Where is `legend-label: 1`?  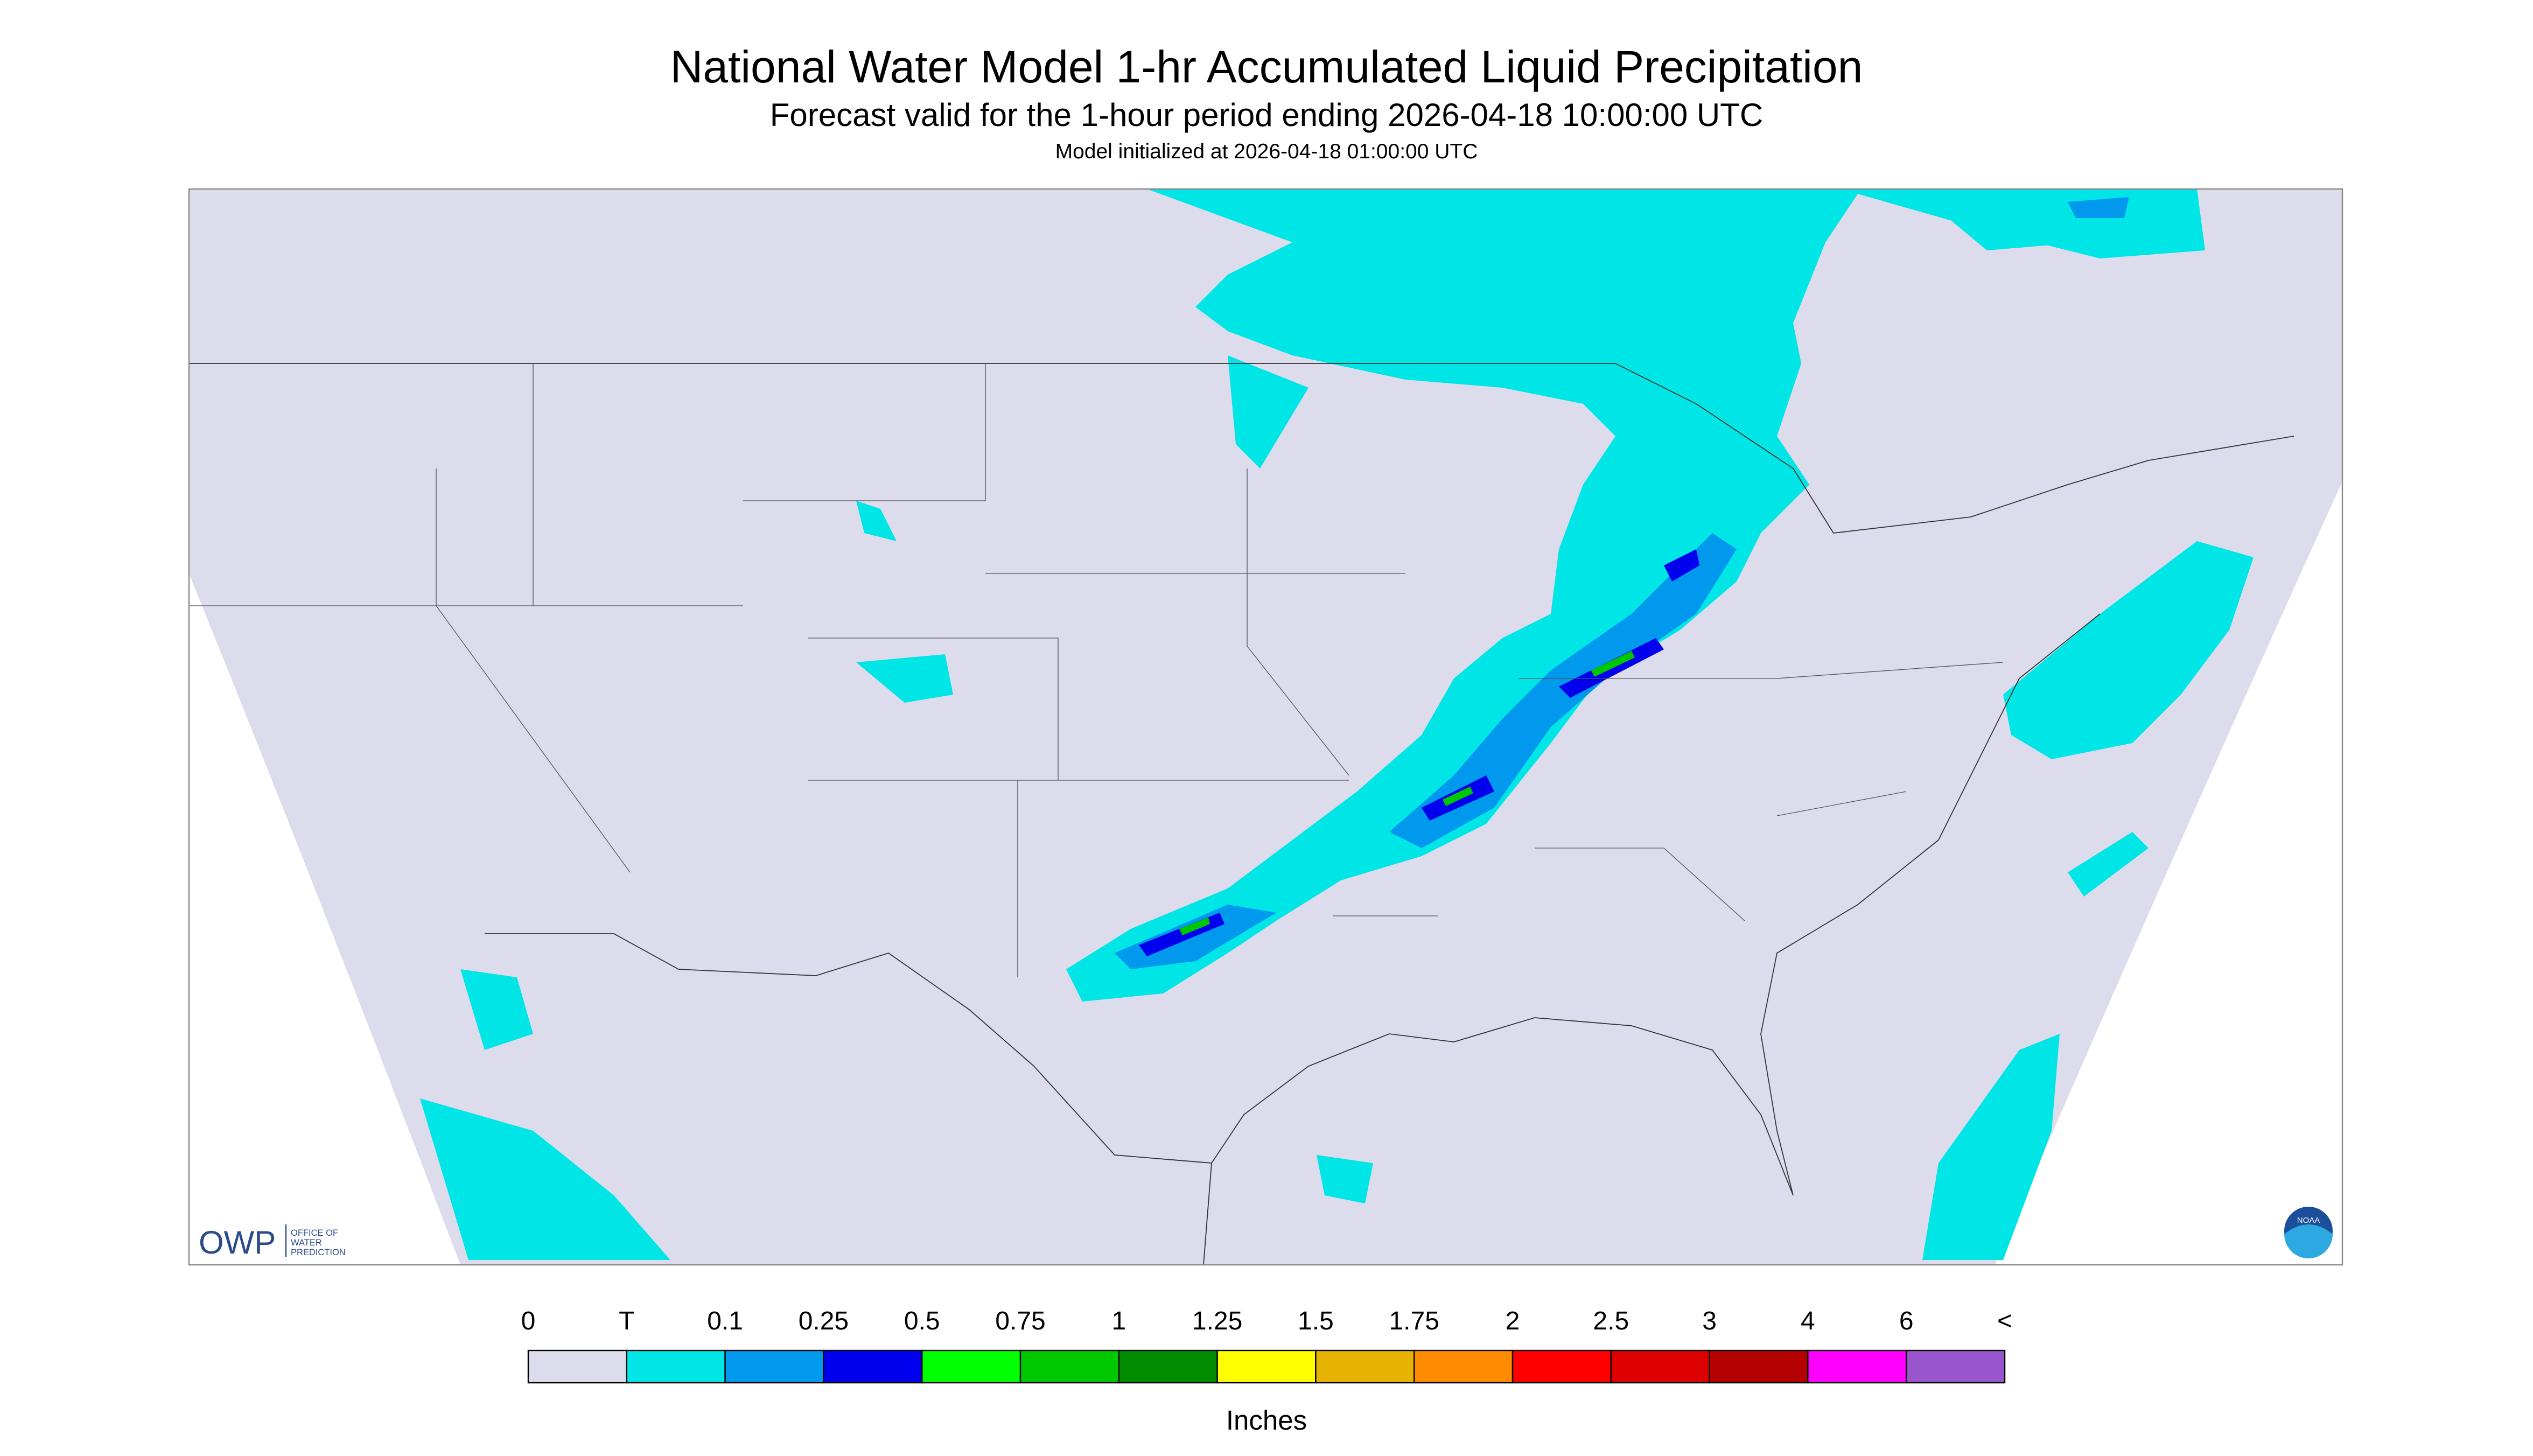 legend-label: 1 is located at coordinates (1119, 1321).